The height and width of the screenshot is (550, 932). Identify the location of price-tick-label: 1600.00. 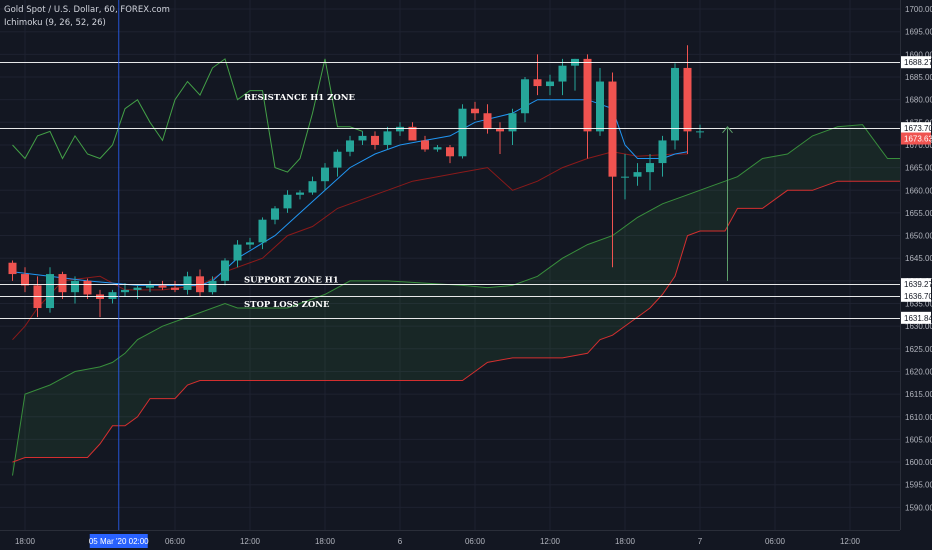
(918, 462).